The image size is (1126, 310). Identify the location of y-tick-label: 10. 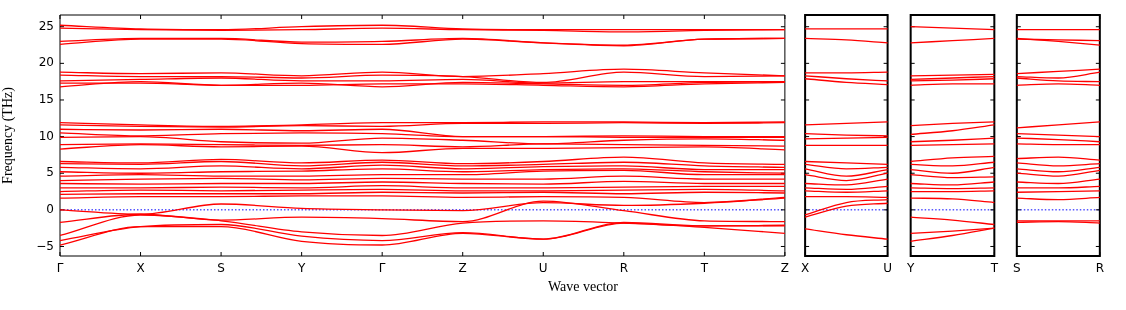
(46, 135).